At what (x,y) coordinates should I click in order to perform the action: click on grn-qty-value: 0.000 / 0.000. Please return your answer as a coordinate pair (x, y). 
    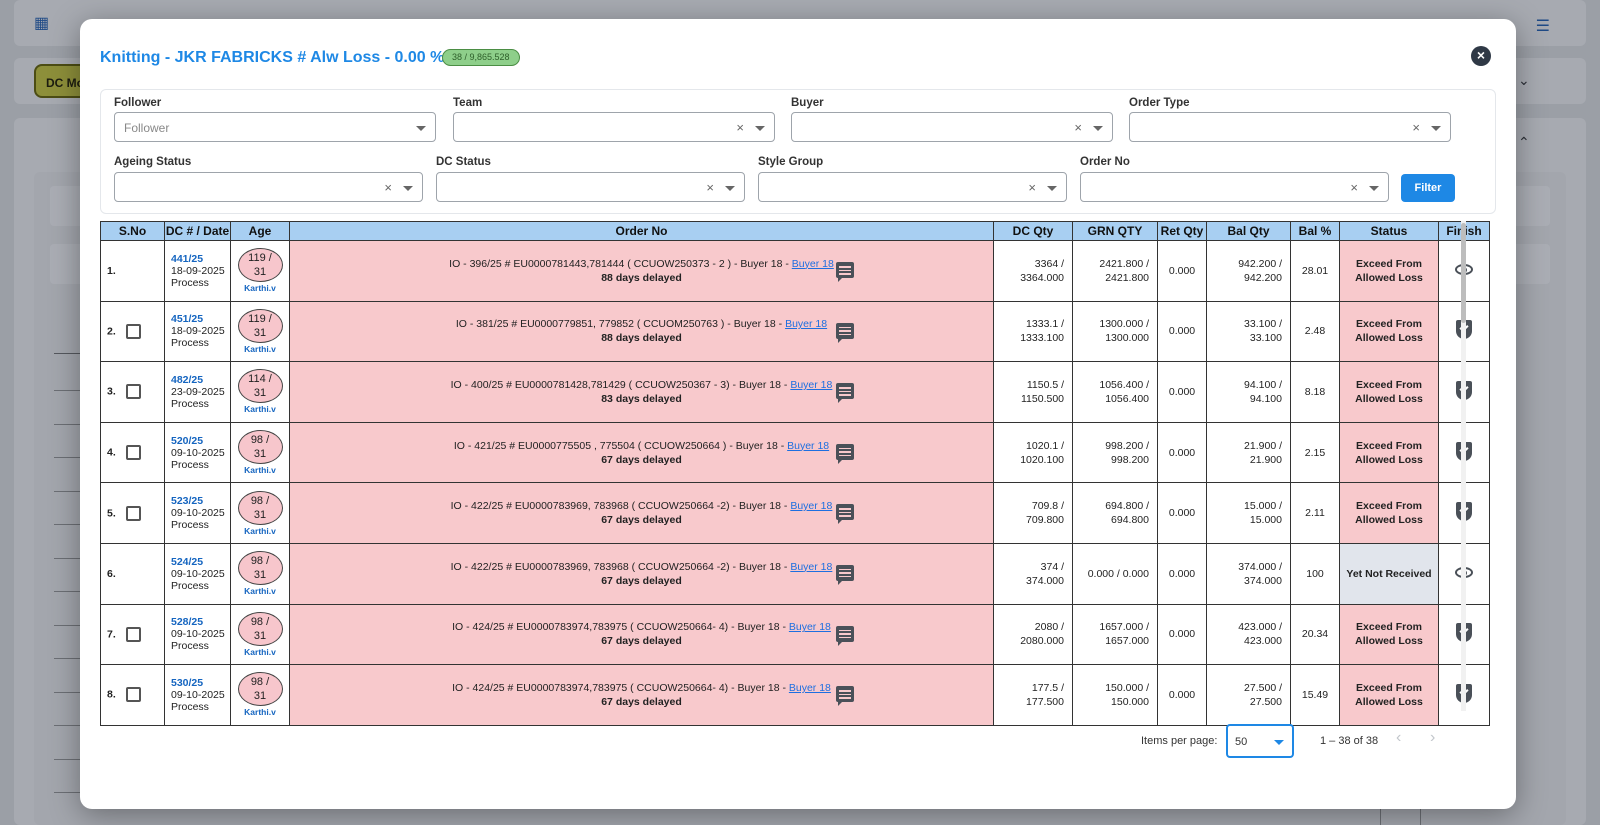
    Looking at the image, I should click on (1118, 573).